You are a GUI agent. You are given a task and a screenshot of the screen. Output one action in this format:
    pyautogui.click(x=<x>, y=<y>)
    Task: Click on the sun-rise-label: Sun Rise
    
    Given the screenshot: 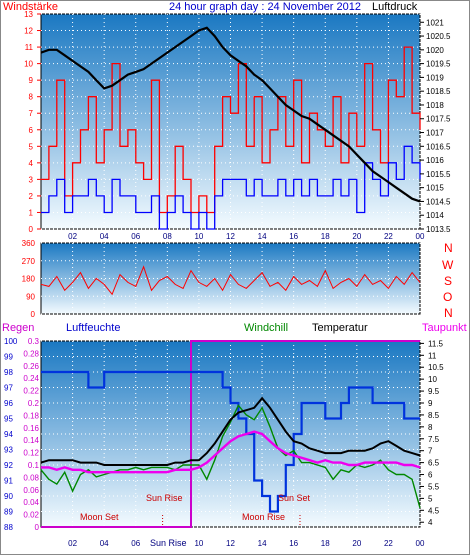 What is the action you would take?
    pyautogui.click(x=164, y=498)
    